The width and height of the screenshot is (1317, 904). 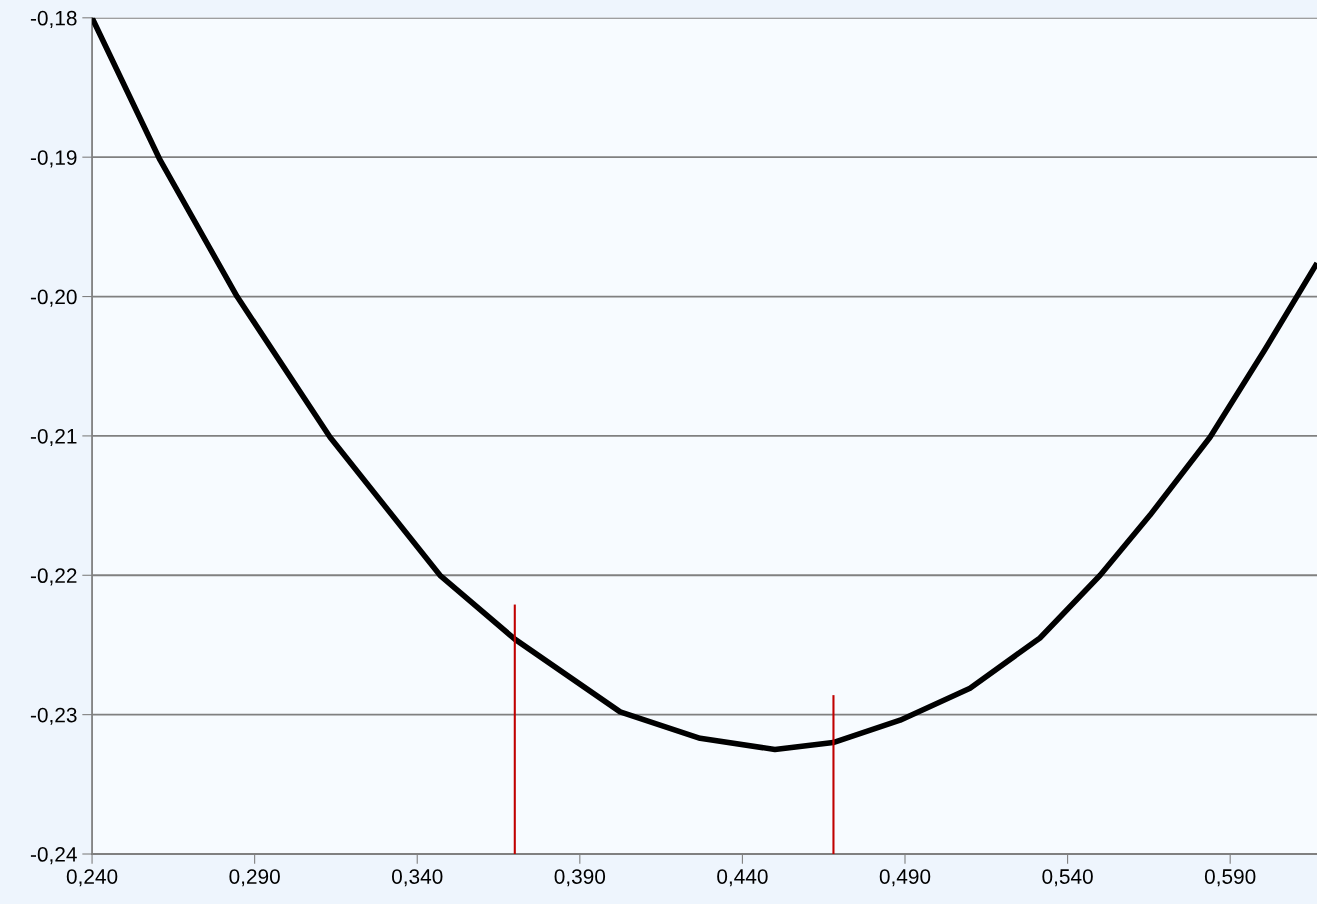 What do you see at coordinates (53, 437) in the screenshot?
I see `y-tick-label: -0,21` at bounding box center [53, 437].